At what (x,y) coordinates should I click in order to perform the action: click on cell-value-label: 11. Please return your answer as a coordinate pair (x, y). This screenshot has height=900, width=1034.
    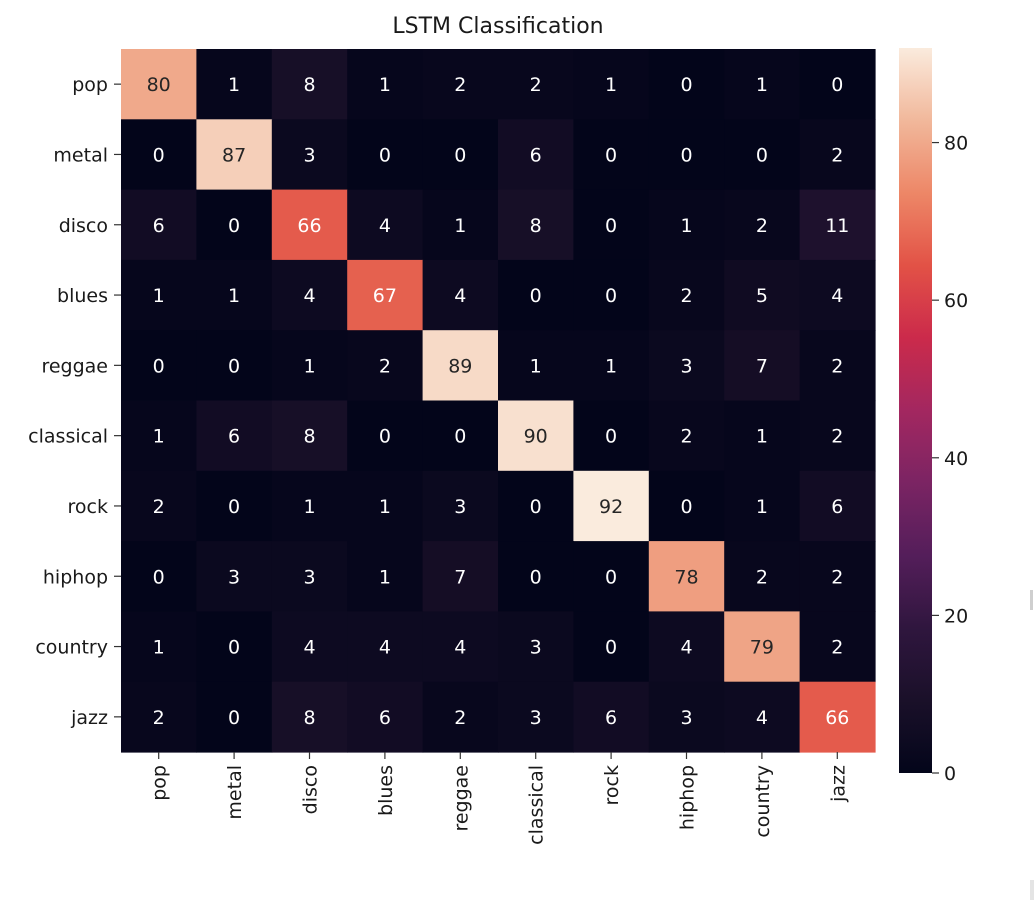
    Looking at the image, I should click on (837, 226).